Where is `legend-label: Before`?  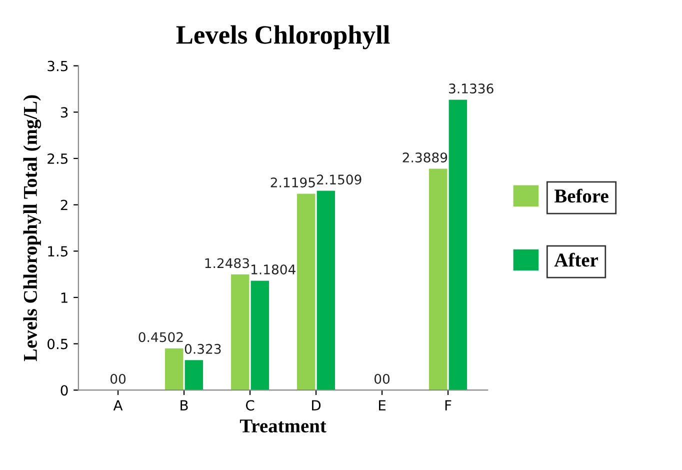 legend-label: Before is located at coordinates (581, 195).